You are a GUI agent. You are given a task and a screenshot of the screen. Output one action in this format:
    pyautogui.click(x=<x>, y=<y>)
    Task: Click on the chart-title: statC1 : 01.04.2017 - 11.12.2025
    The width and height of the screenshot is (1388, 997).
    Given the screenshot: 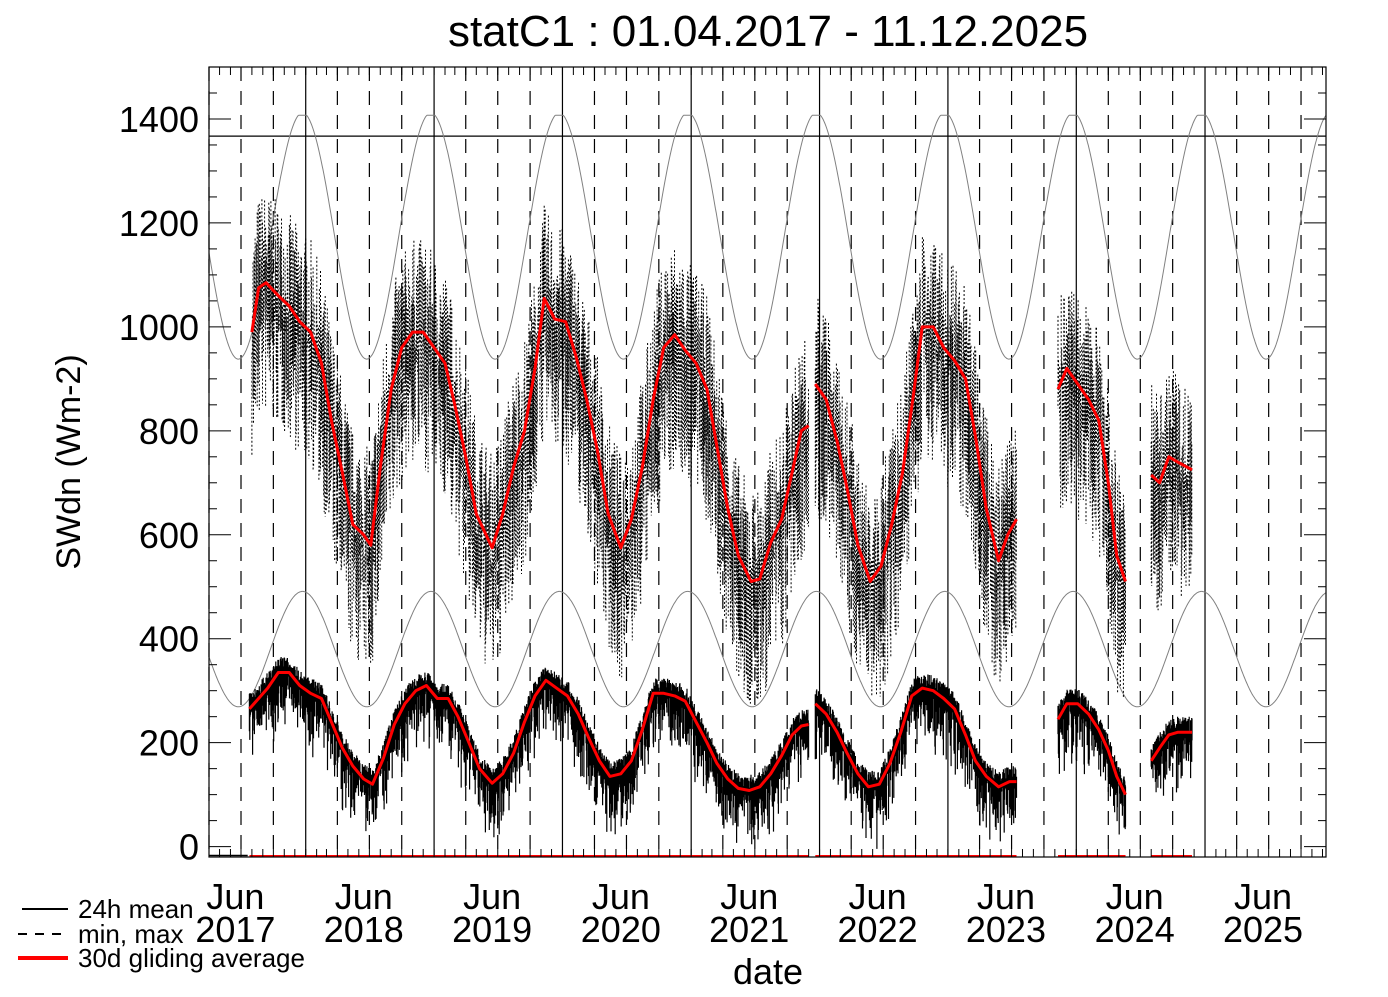 What is the action you would take?
    pyautogui.click(x=768, y=31)
    